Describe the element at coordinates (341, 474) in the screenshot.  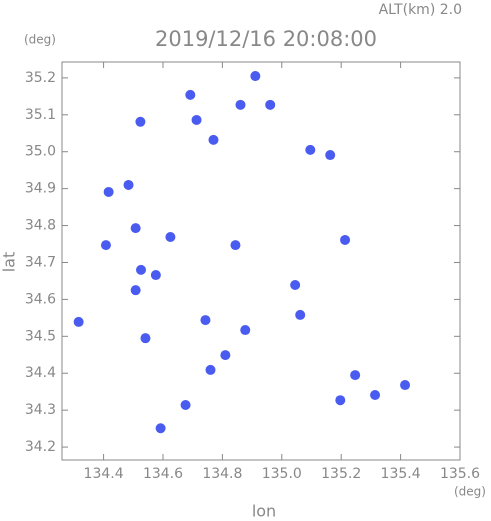
I see `x-tick-label: 135.2` at that location.